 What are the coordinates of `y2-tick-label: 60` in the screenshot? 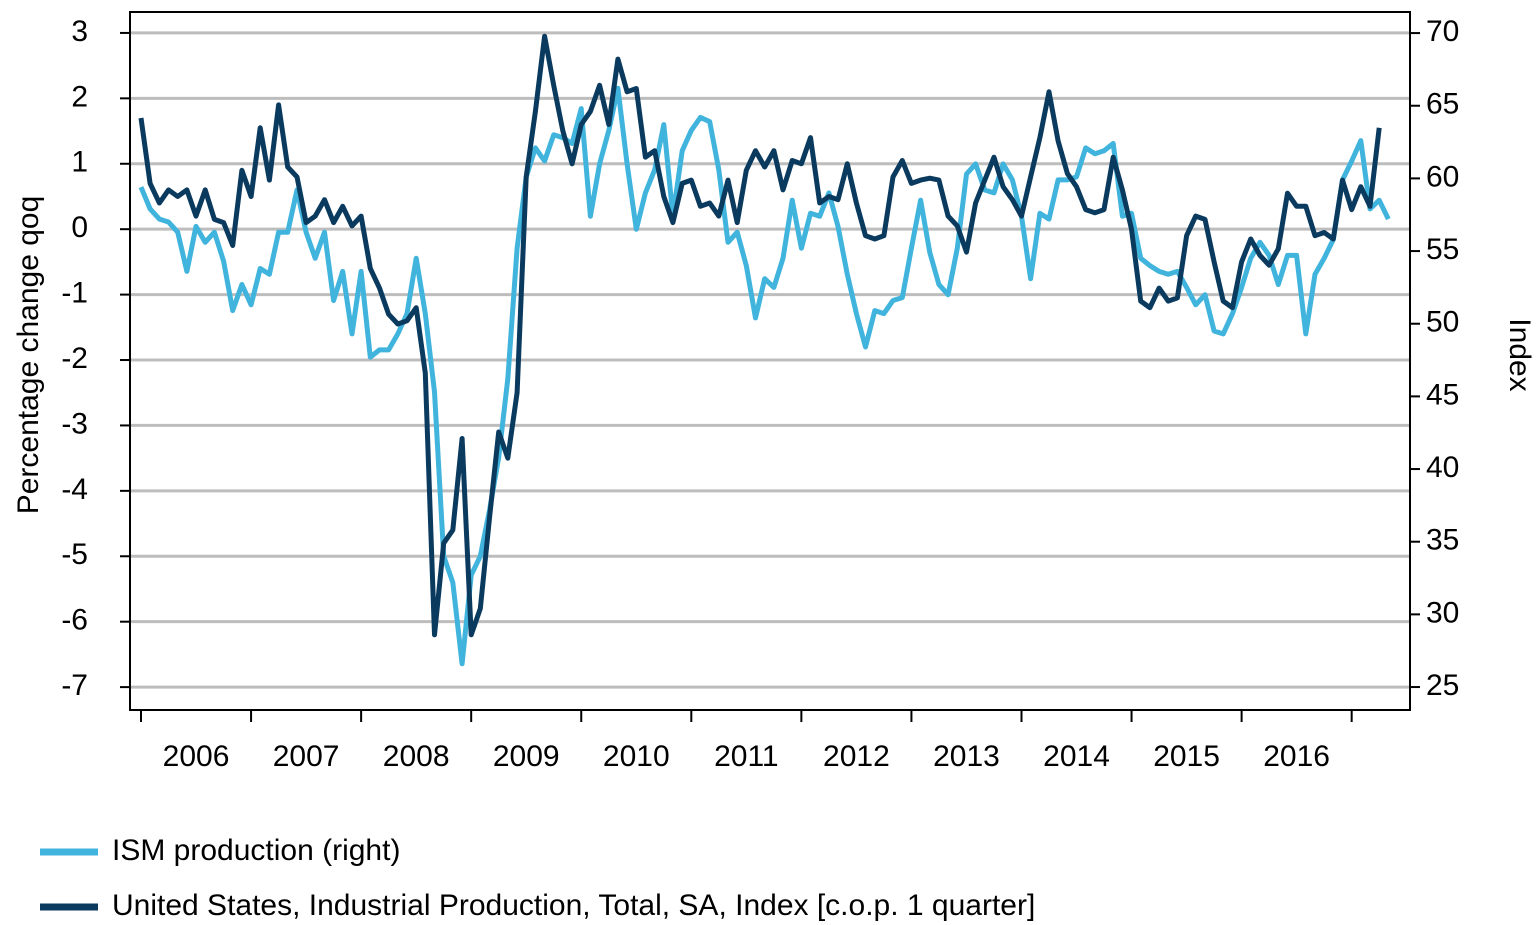 It's located at (1442, 176).